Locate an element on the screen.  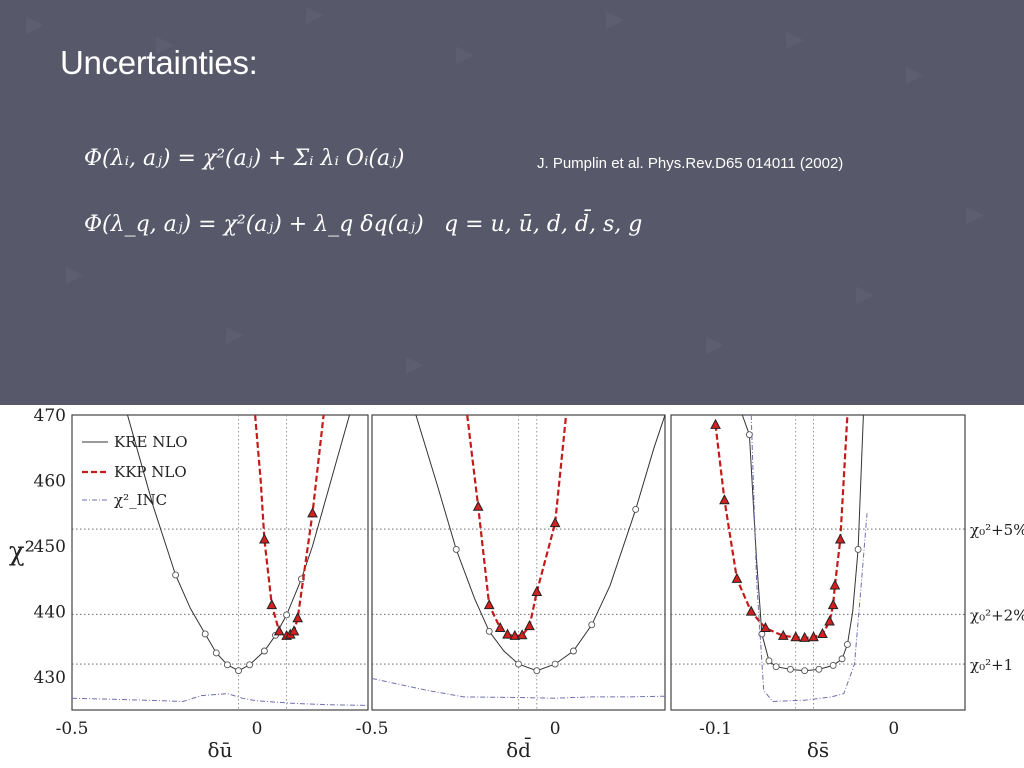
x-tick-label: -0.1 is located at coordinates (715, 729).